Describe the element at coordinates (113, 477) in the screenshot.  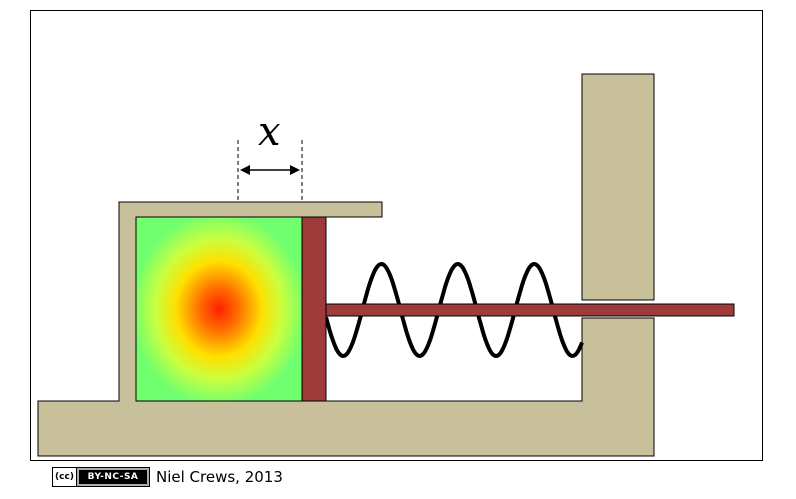
I see `license-type: BY-NC-SA` at that location.